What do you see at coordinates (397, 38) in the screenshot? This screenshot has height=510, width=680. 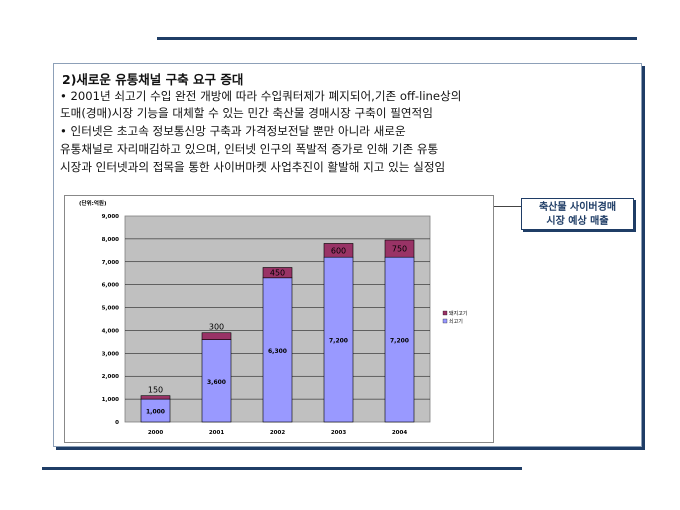 I see `top-divider` at bounding box center [397, 38].